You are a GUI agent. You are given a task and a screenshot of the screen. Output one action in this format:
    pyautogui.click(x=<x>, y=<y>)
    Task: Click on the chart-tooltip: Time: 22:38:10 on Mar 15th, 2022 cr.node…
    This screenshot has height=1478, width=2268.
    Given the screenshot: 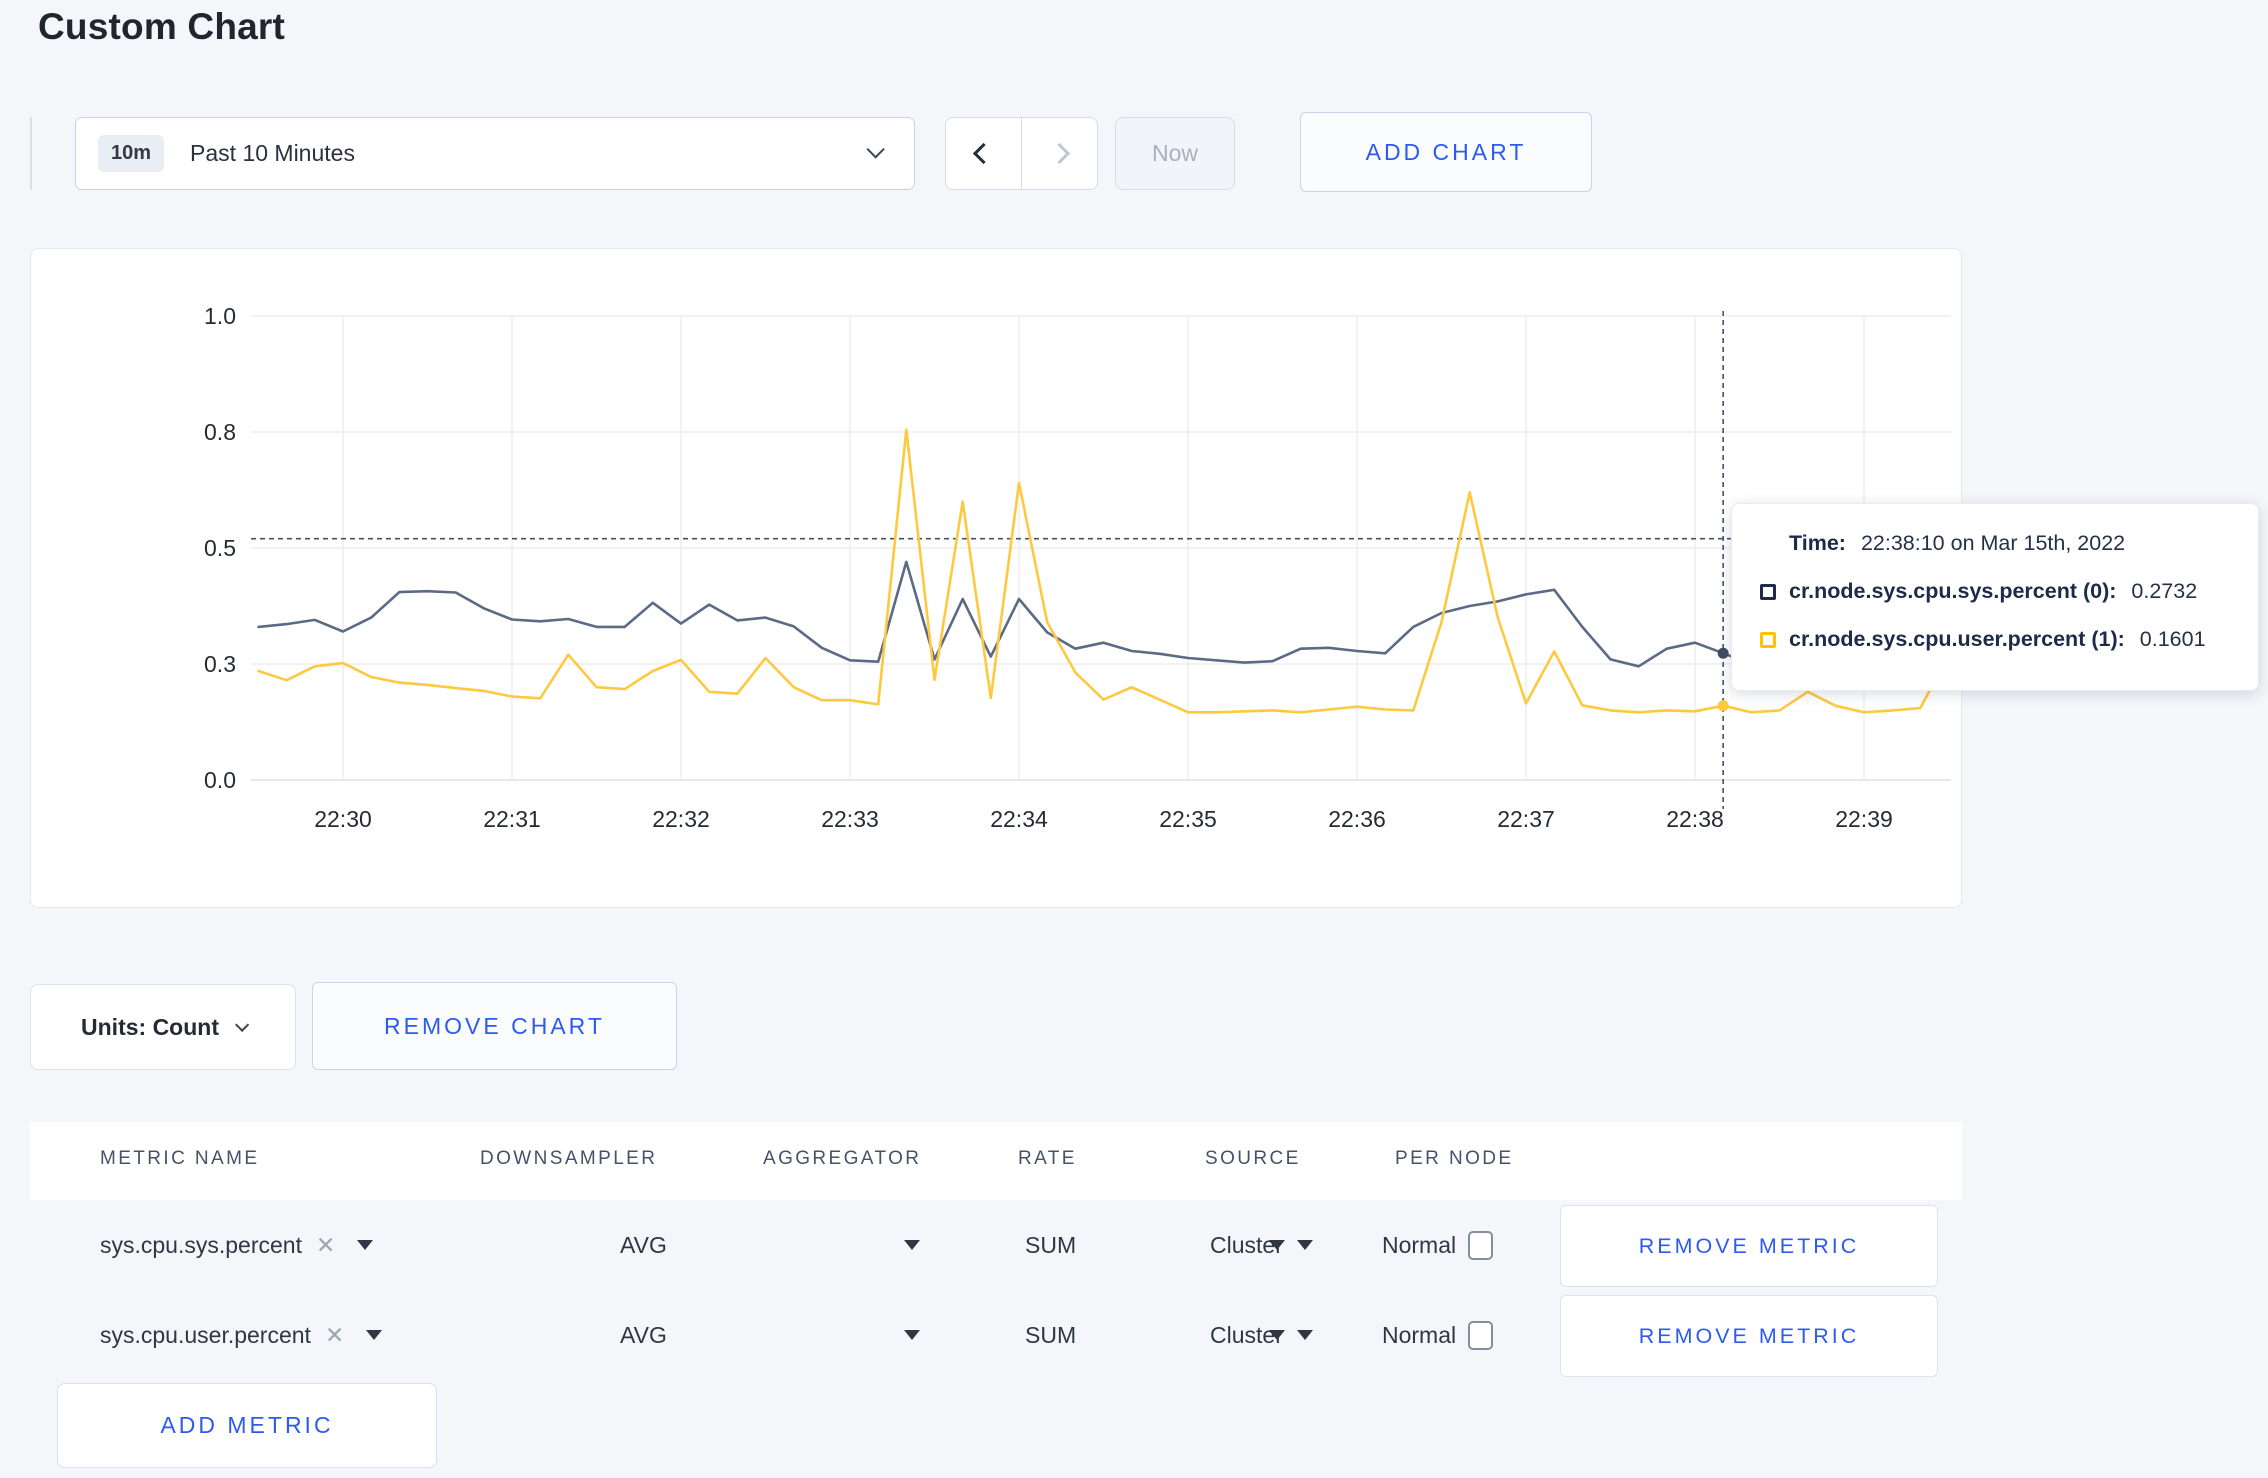 What is the action you would take?
    pyautogui.click(x=1995, y=597)
    